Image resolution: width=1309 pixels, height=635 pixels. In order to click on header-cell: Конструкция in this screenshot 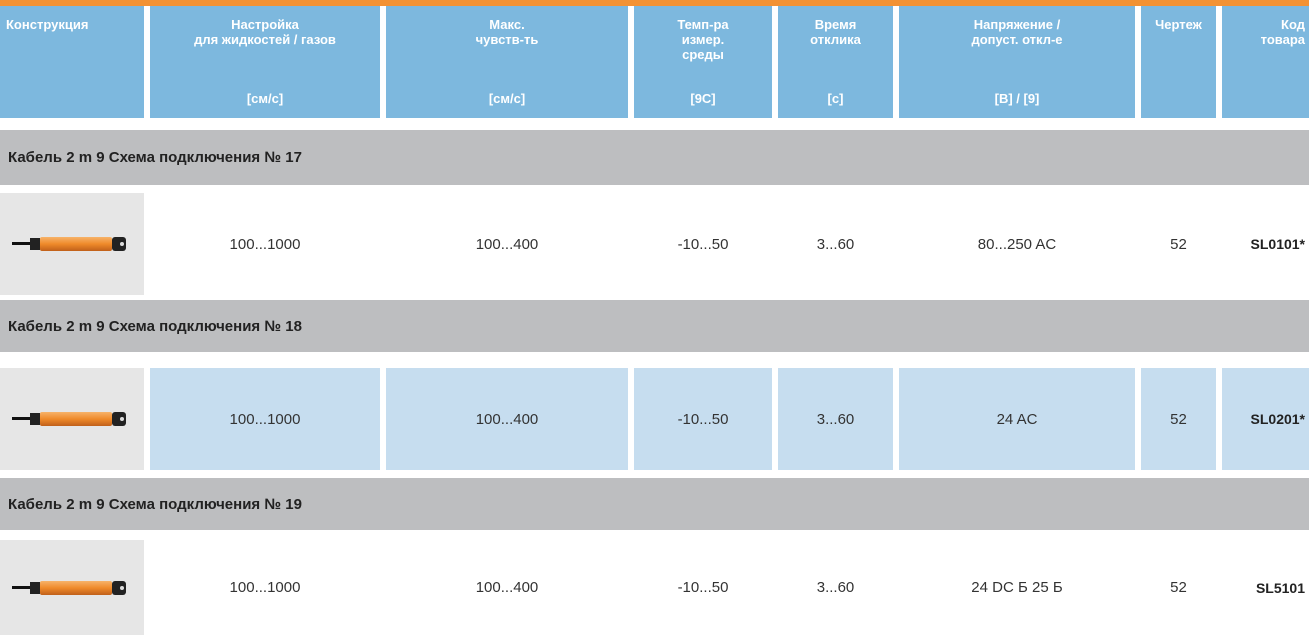, I will do `click(72, 62)`.